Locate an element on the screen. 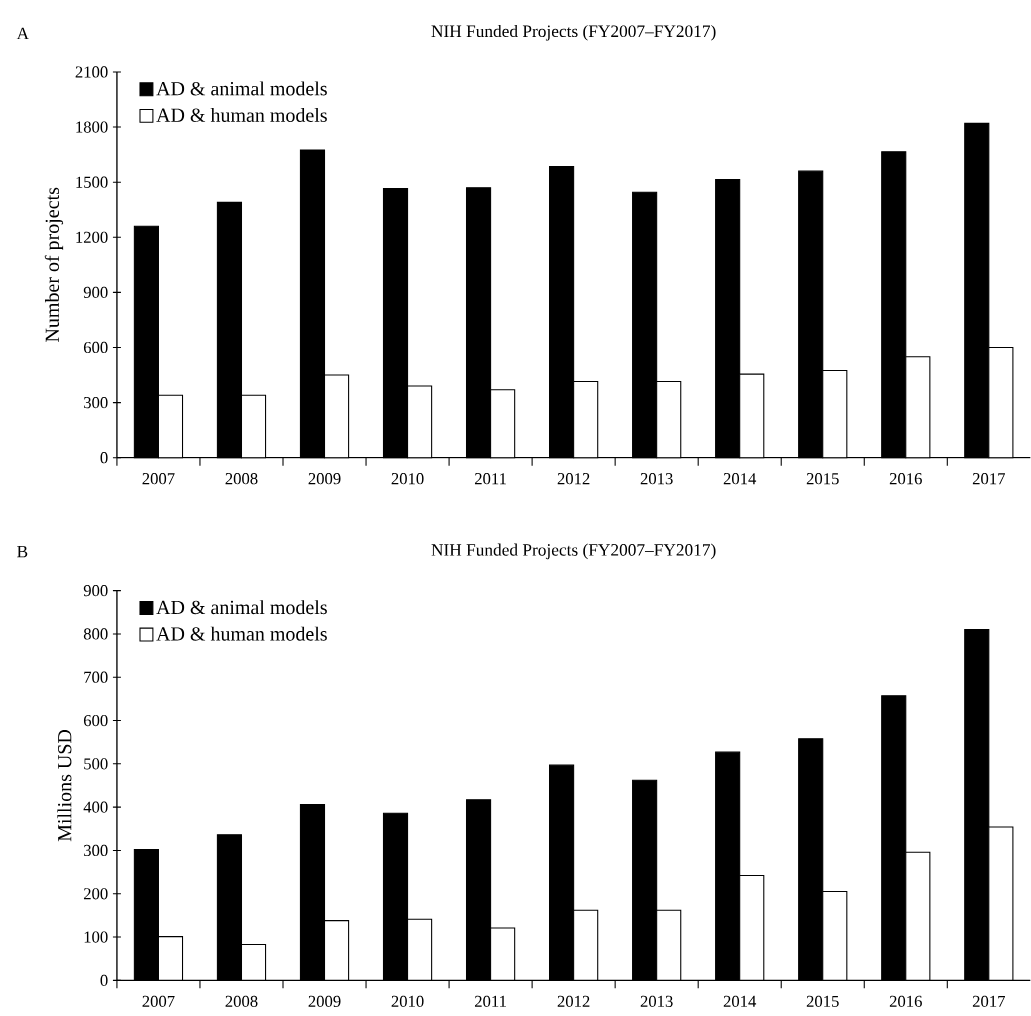 This screenshot has width=1031, height=1016. y-tick-label: 2100 is located at coordinates (91, 72).